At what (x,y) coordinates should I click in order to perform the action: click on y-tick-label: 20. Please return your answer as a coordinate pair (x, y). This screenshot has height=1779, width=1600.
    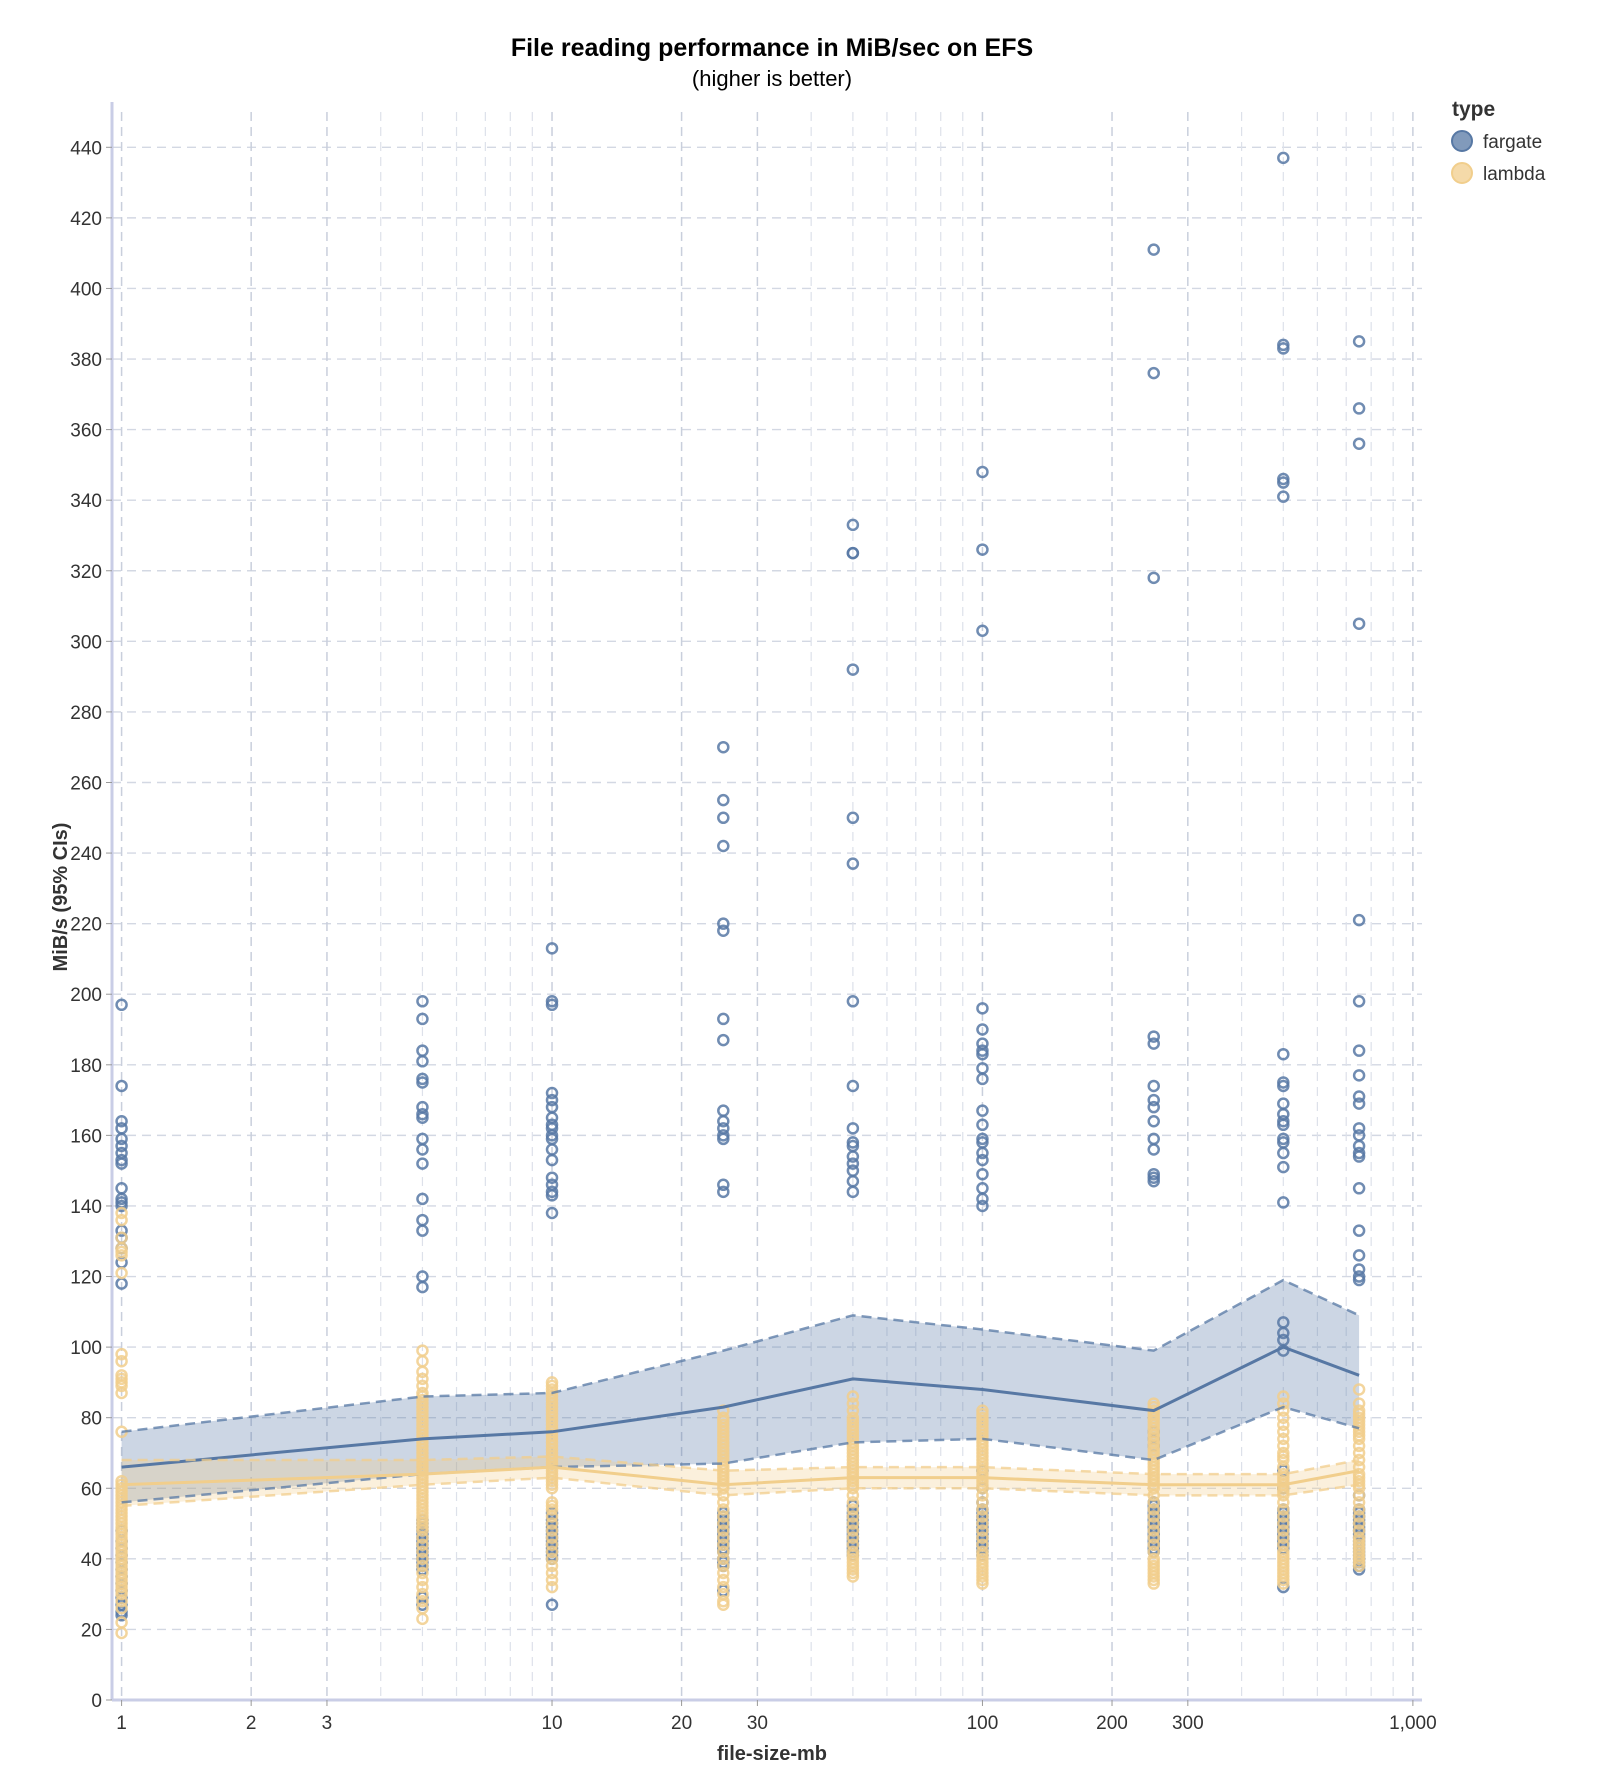
    Looking at the image, I should click on (91, 1630).